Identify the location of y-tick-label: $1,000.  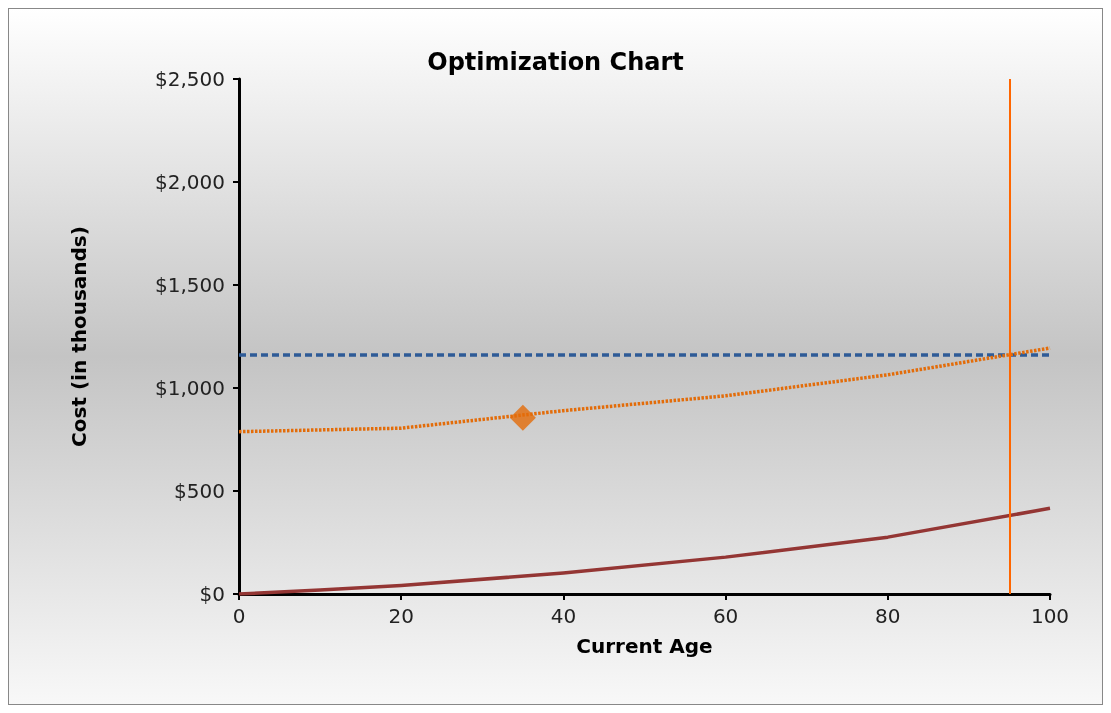
(190, 388).